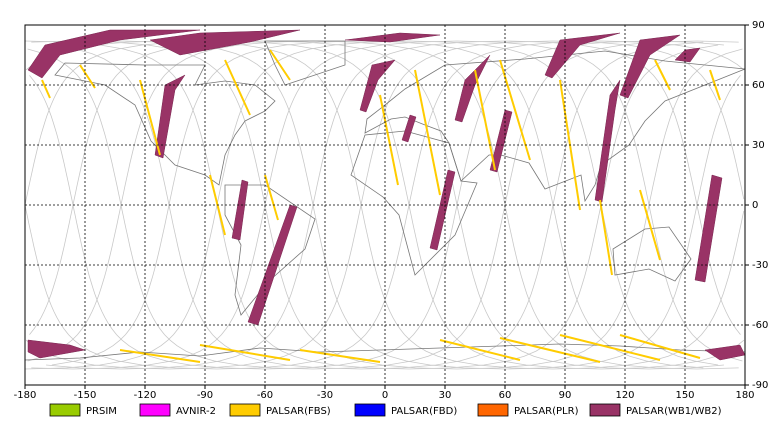  Describe the element at coordinates (298, 411) in the screenshot. I see `legend-label: PALSAR(FBS)` at that location.